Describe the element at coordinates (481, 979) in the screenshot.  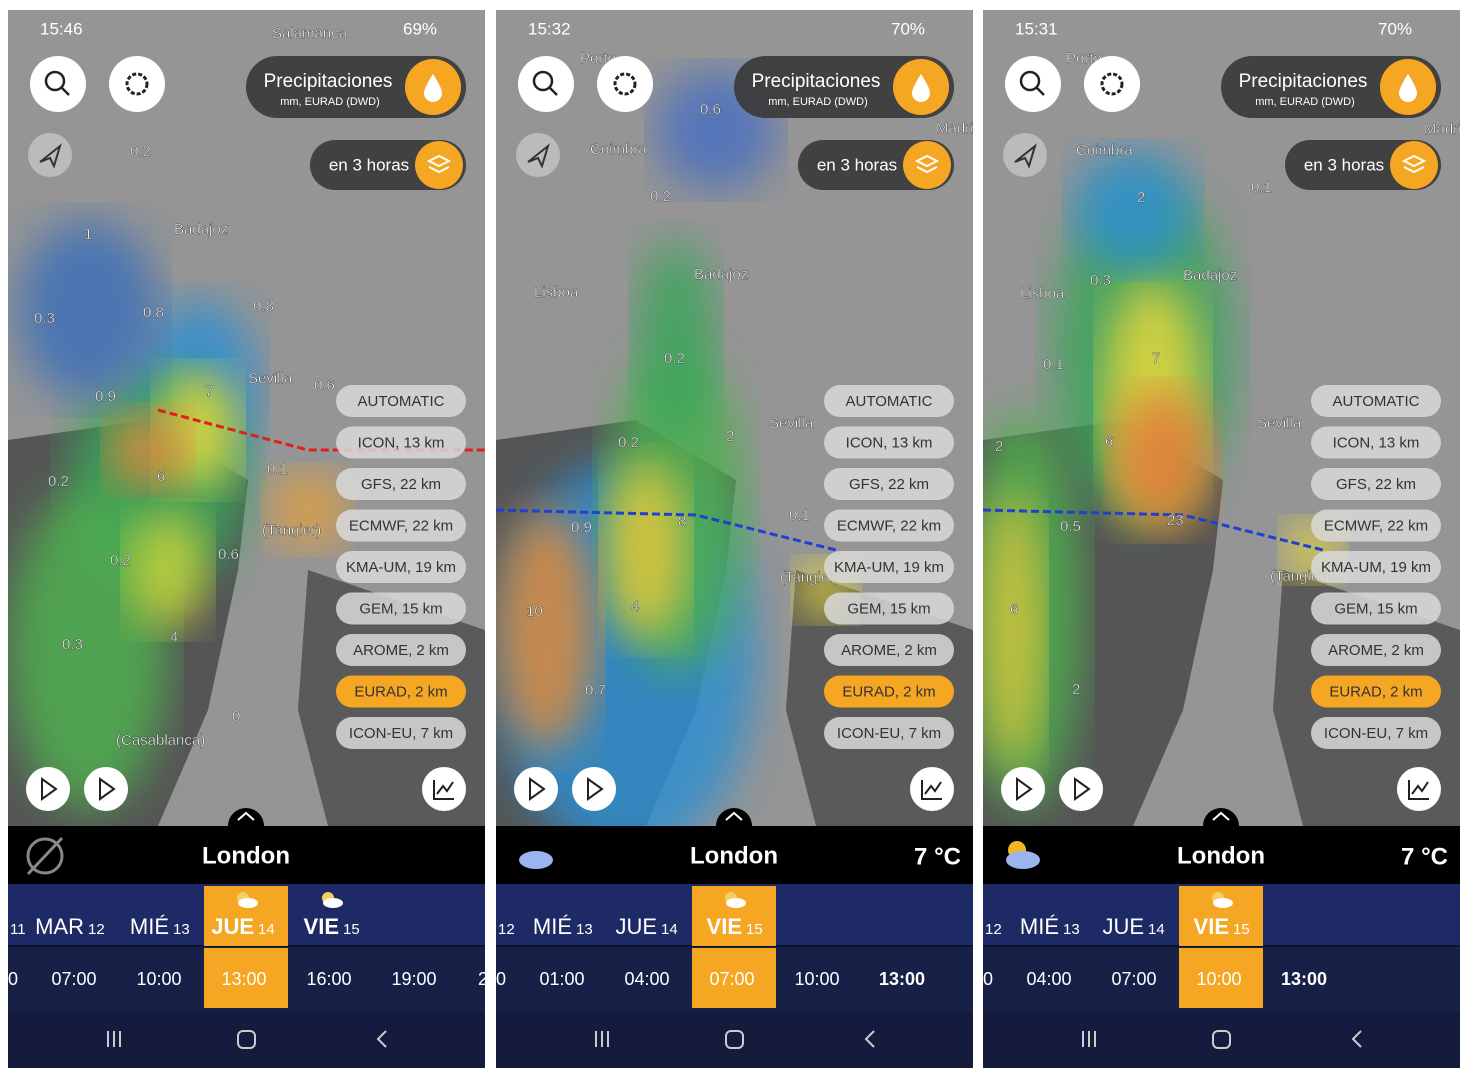
I see `hour-label: 2` at that location.